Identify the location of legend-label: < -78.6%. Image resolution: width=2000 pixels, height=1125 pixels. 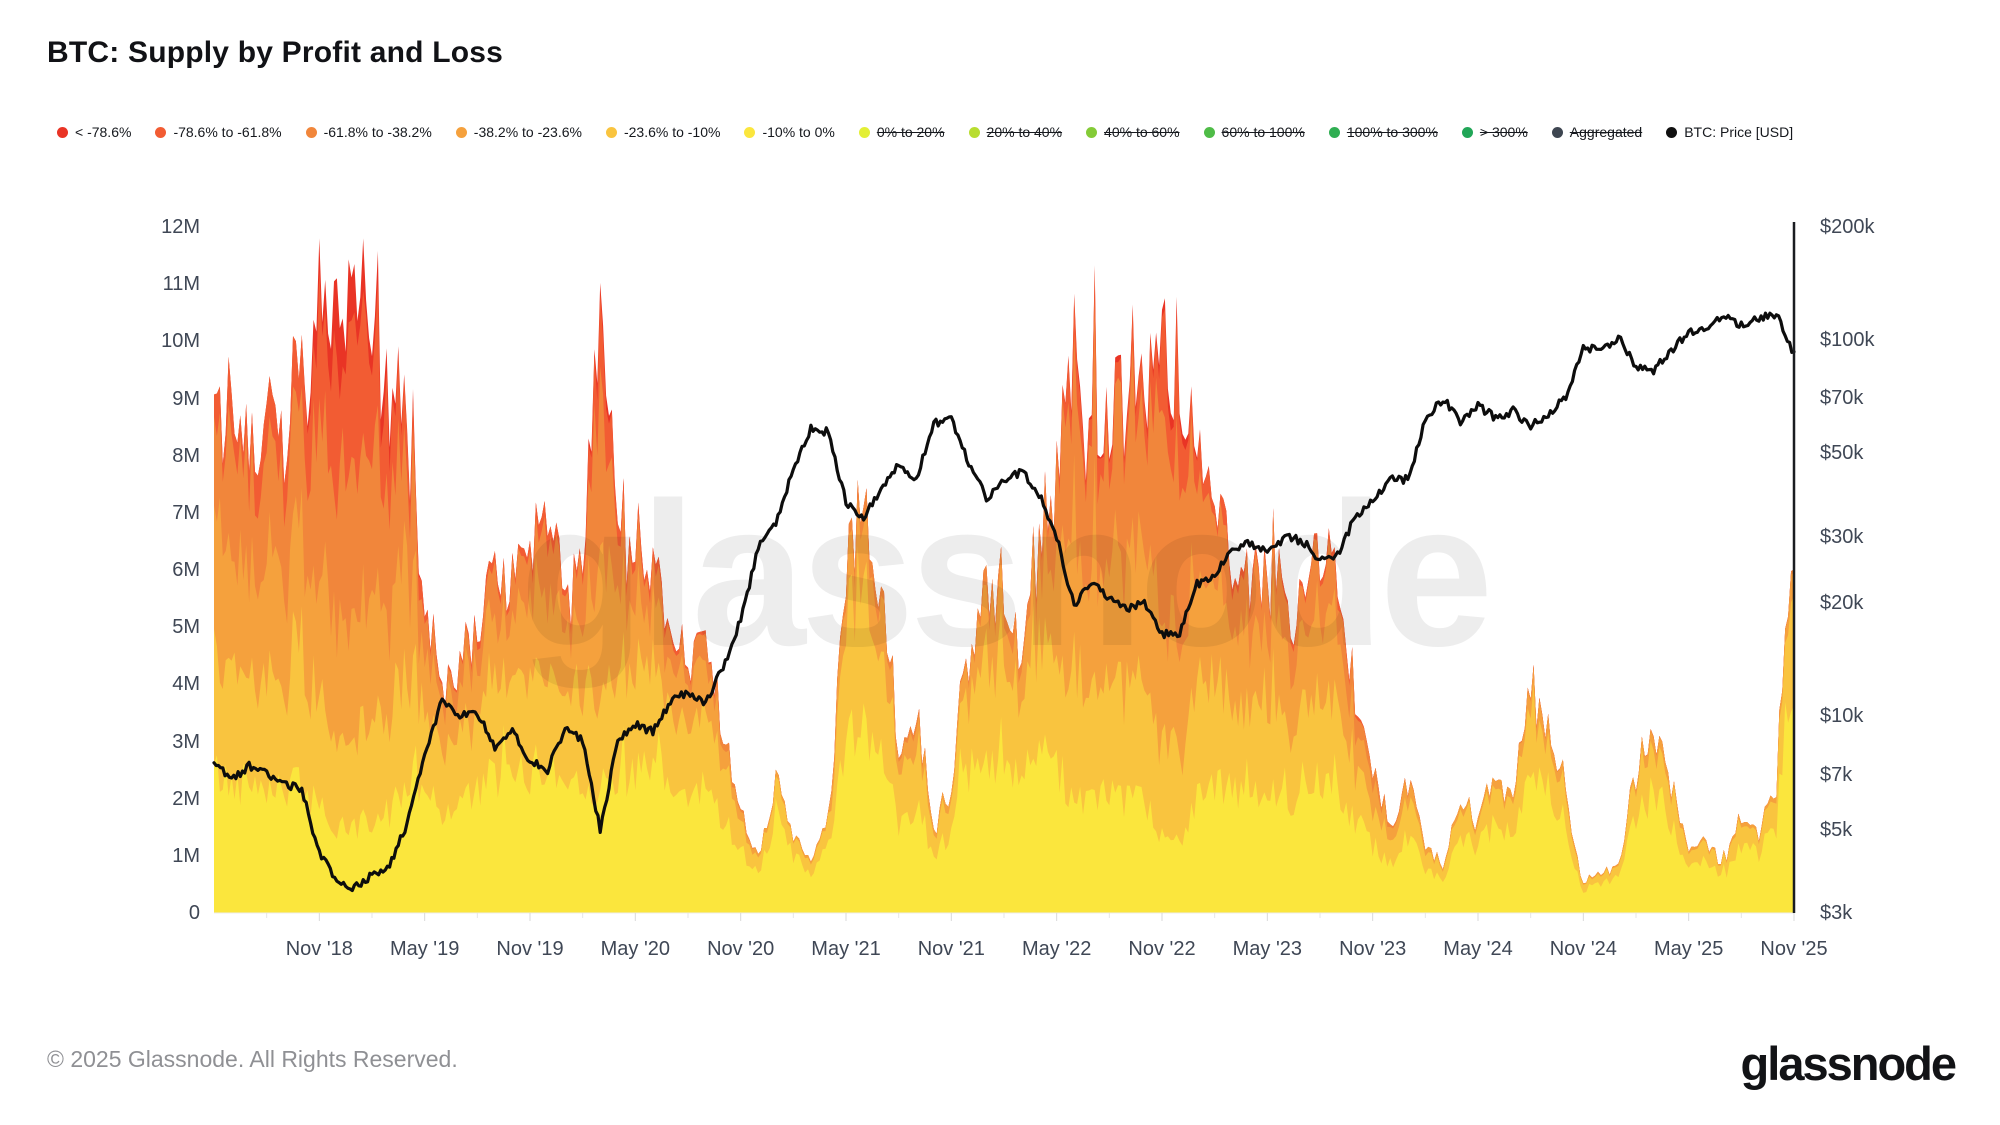
(103, 132).